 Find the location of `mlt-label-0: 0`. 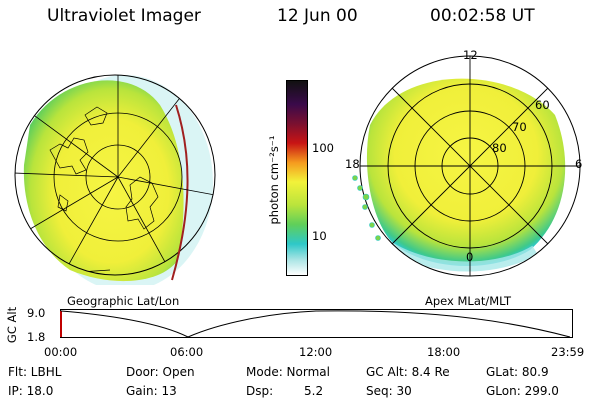

mlt-label-0: 0 is located at coordinates (470, 257).